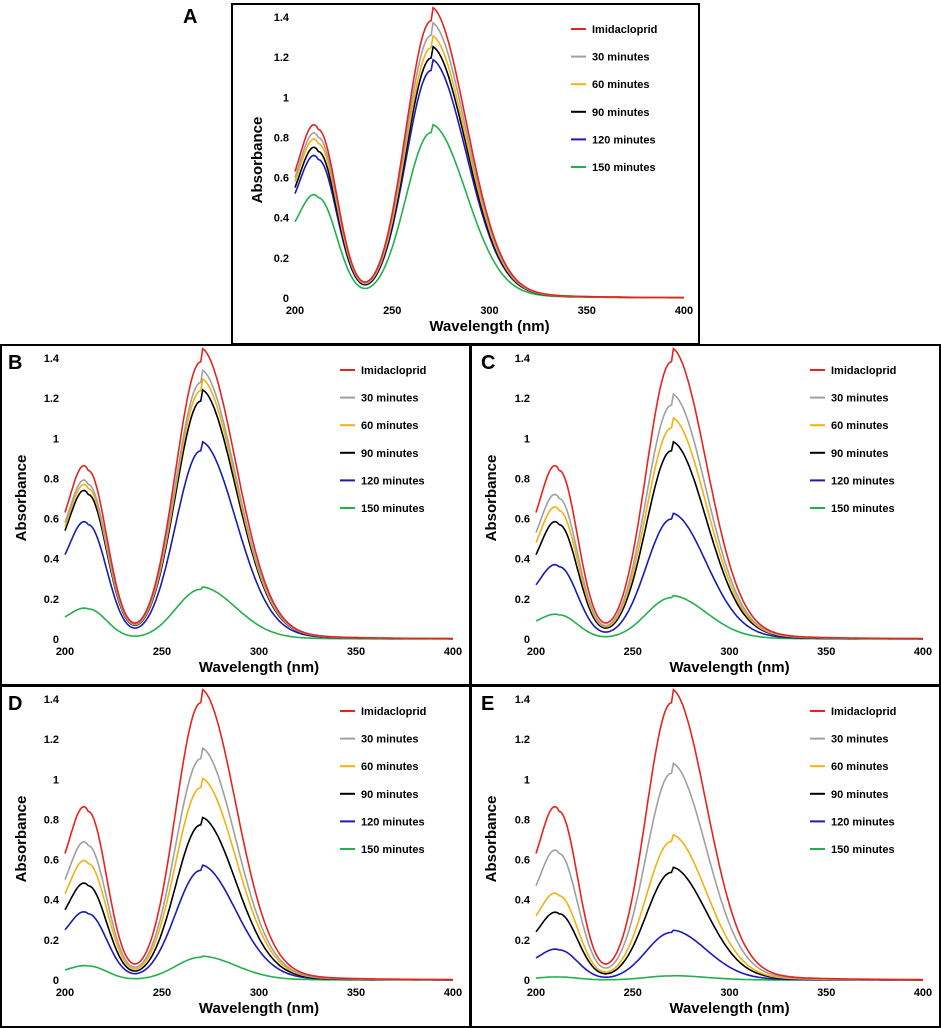 The image size is (941, 1028). I want to click on panel-letter-a: A, so click(190, 17).